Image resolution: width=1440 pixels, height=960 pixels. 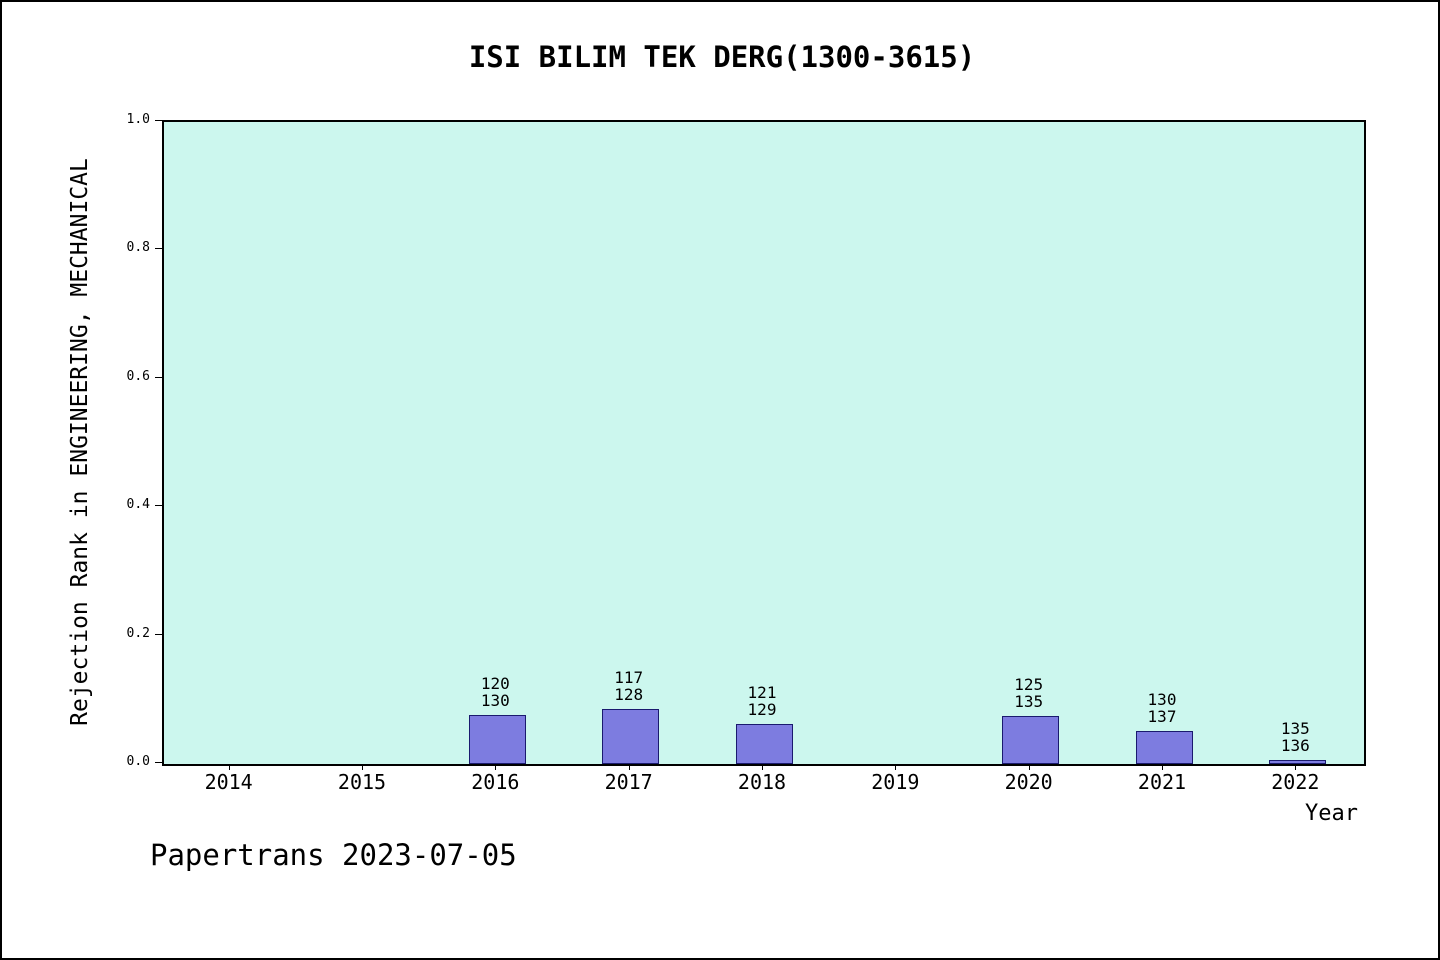 I want to click on bar-value-label: 135 136, so click(x=1295, y=737).